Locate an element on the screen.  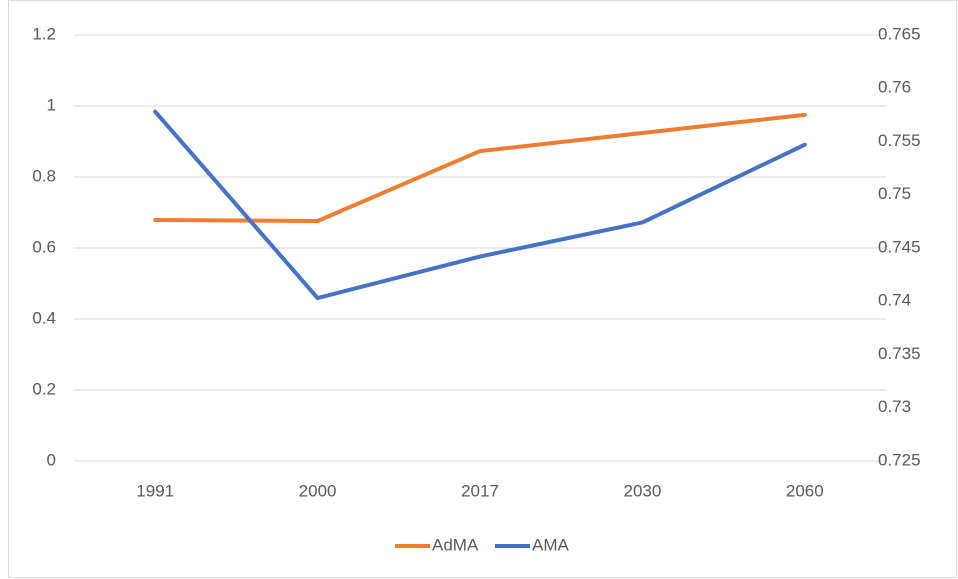
x-tick-label: 2030 is located at coordinates (642, 490).